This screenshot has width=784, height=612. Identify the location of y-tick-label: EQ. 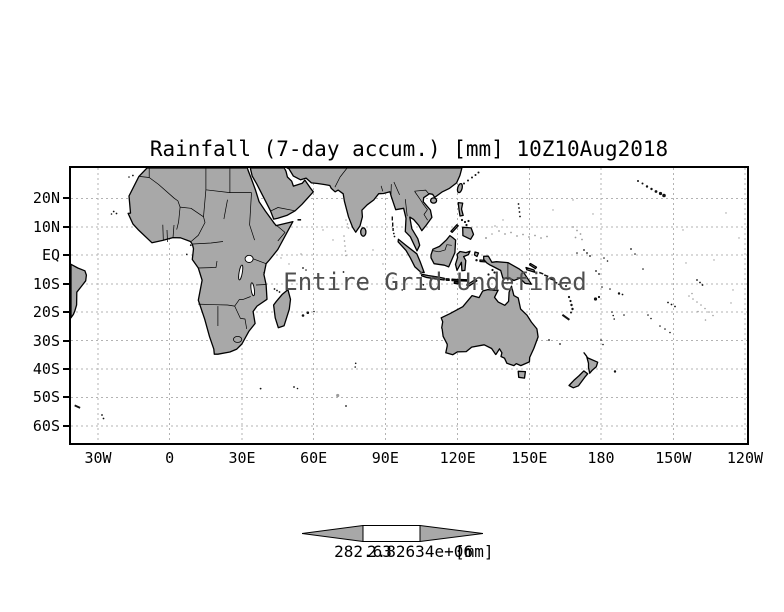
(50, 255).